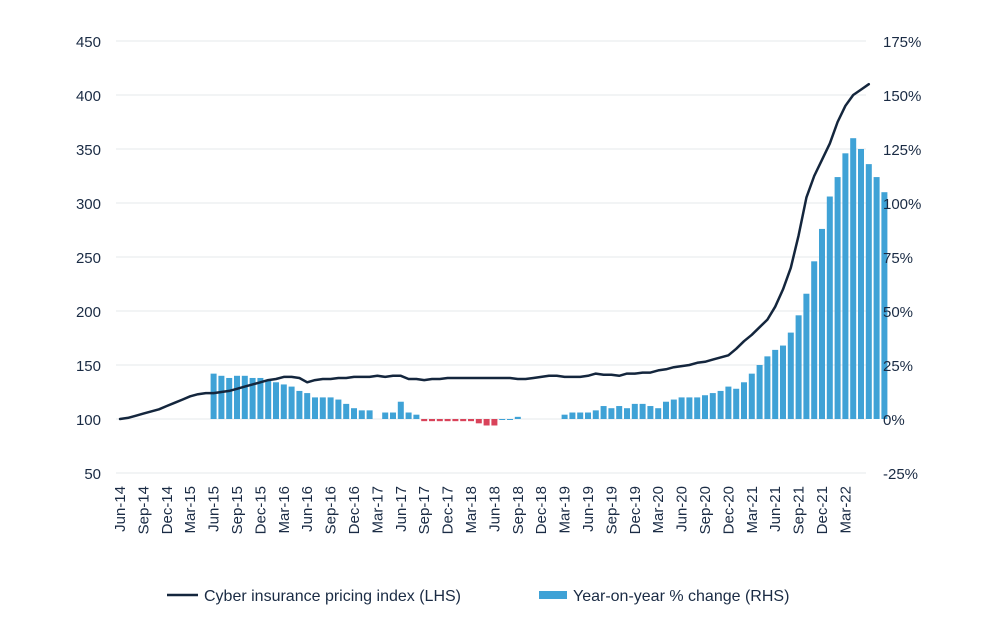  I want to click on left-tick-label: 50, so click(92, 474).